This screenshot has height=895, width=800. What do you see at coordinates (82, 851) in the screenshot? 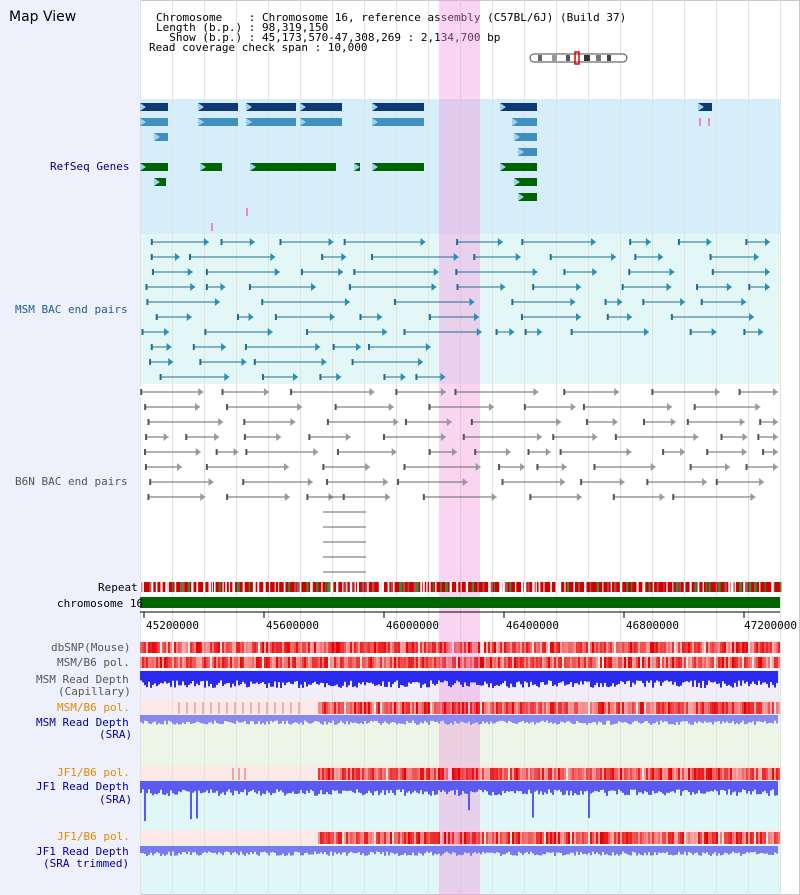
I see `track-label-jf1-trim: JF1 Read Depth` at bounding box center [82, 851].